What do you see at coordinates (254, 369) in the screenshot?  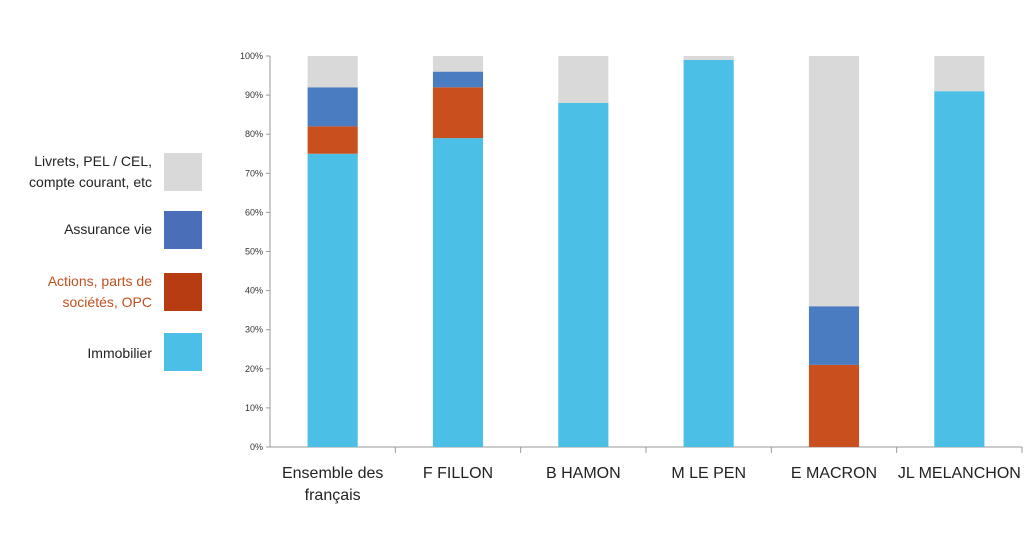 I see `y-tick-label: 20%` at bounding box center [254, 369].